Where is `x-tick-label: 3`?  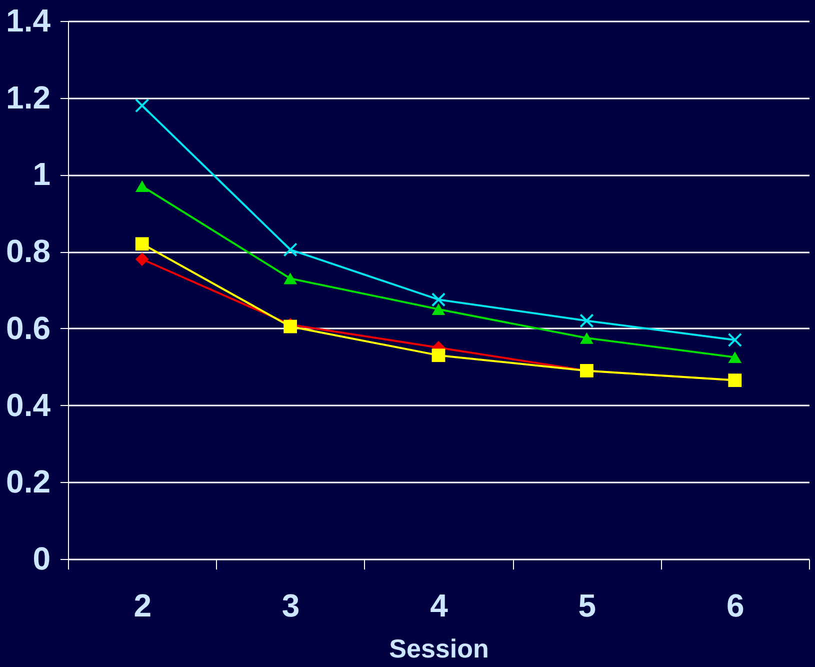
x-tick-label: 3 is located at coordinates (291, 606).